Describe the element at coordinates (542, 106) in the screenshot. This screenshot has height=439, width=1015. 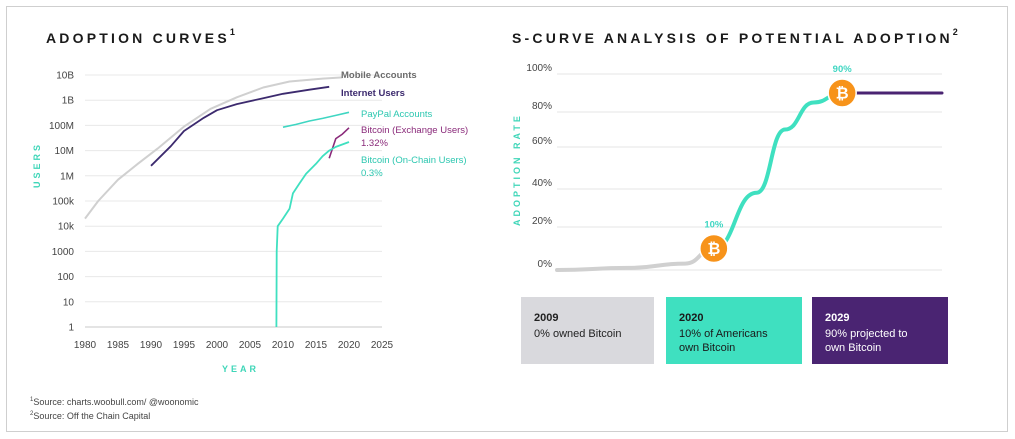
I see `right-y-tick-label: 80%` at that location.